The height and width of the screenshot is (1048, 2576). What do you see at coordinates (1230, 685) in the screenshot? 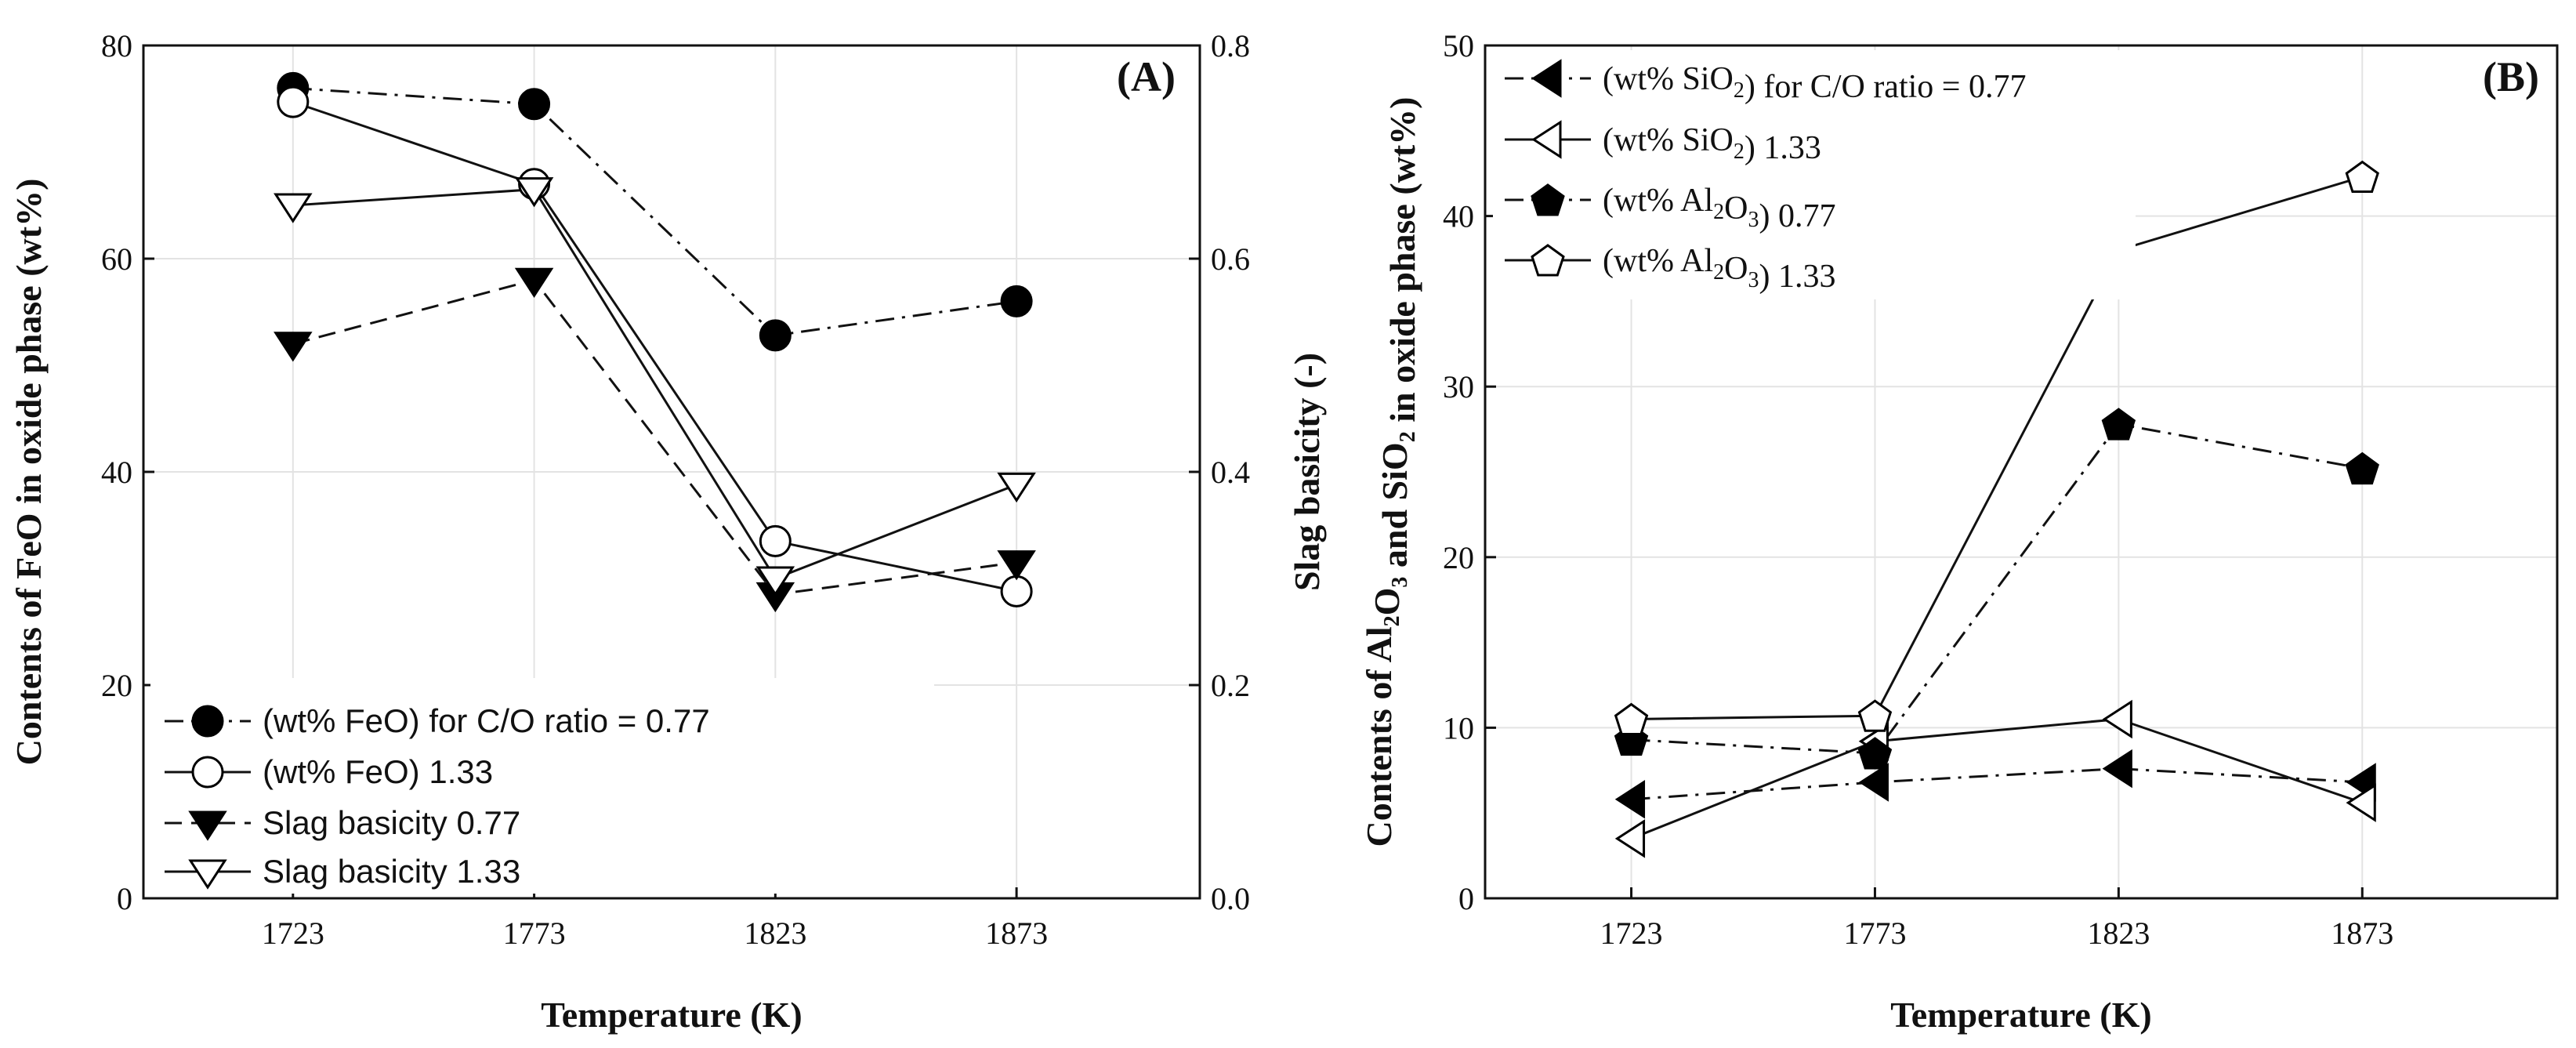
I see `y2-tick-label: 0.2` at bounding box center [1230, 685].